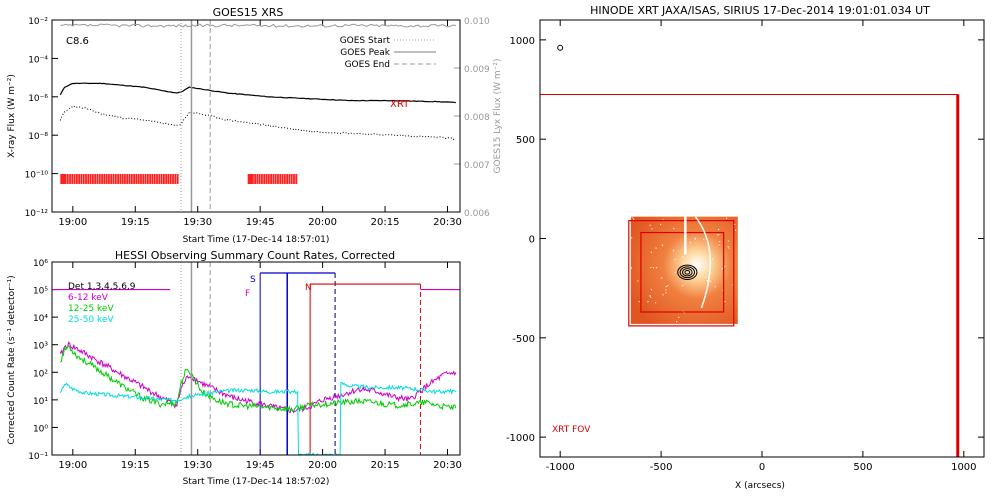 The height and width of the screenshot is (500, 1000). Describe the element at coordinates (40, 402) in the screenshot. I see `hessi-y-tick-label: 10¹` at that location.